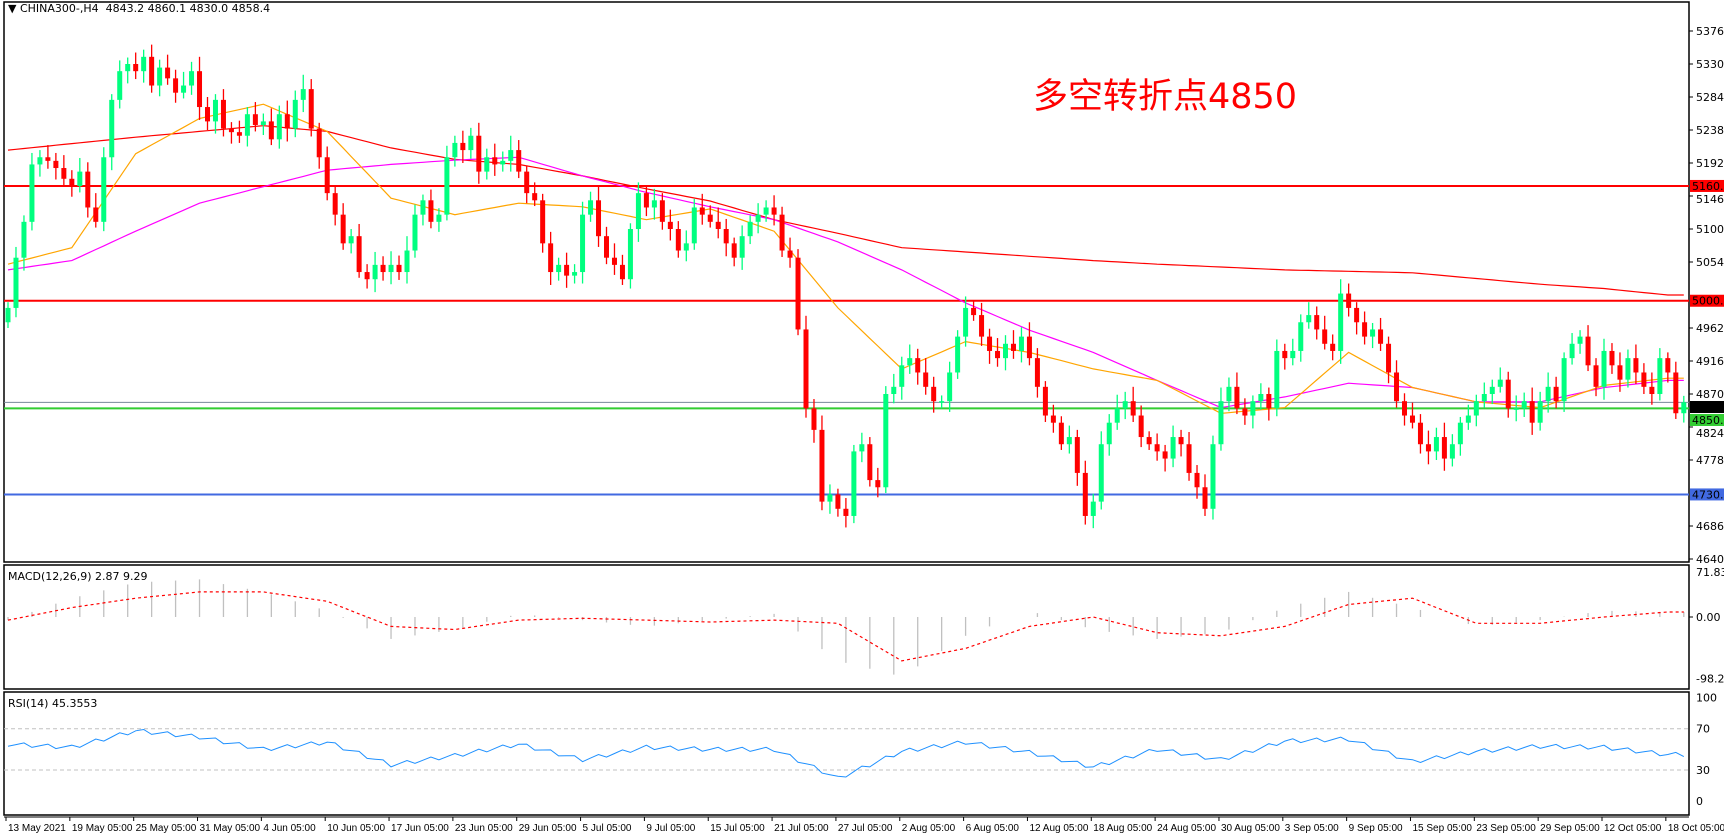 The image size is (1724, 837). Describe the element at coordinates (484, 828) in the screenshot. I see `time-tick-label: 23 Jun 05:00` at that location.